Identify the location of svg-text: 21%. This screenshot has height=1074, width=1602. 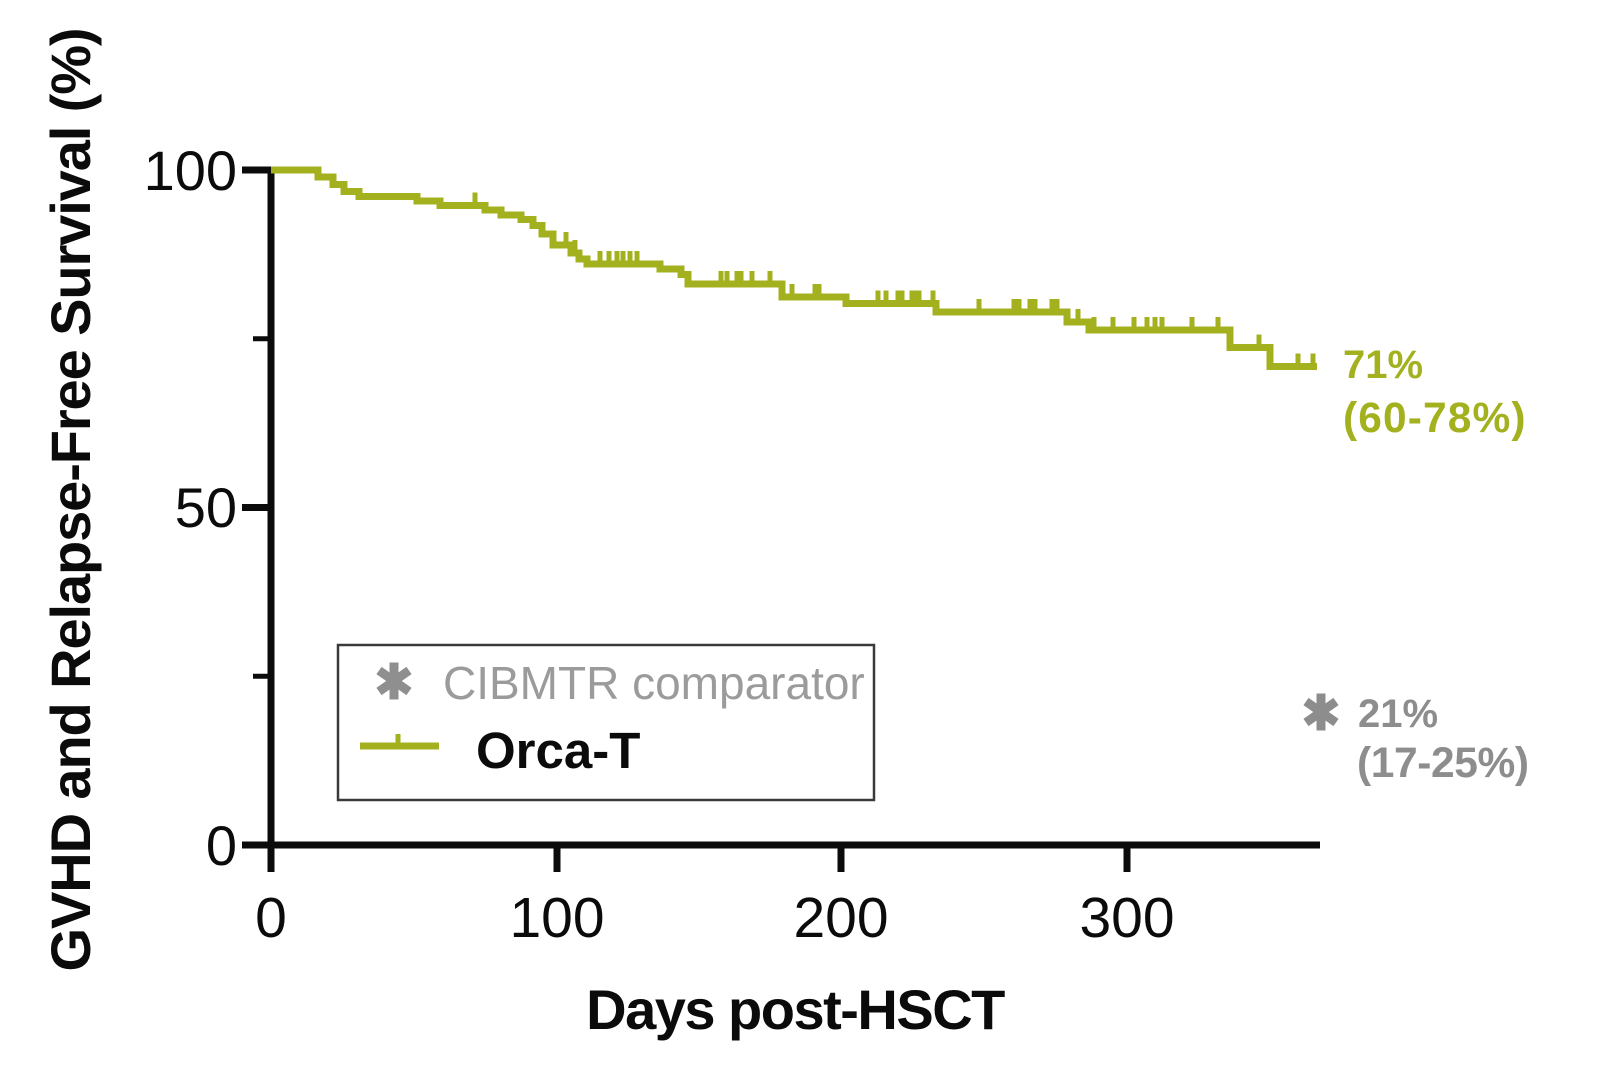
(1398, 714).